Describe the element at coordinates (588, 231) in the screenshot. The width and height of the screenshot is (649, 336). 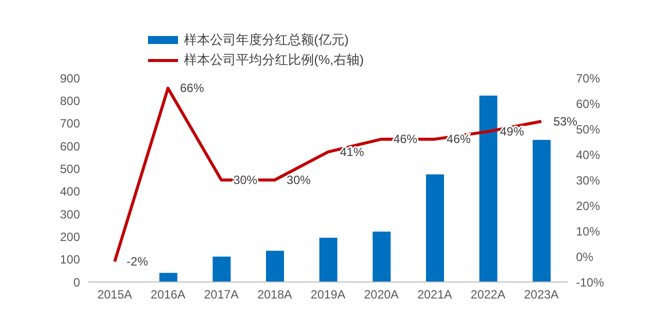
I see `y2-tick-label: 10%` at that location.